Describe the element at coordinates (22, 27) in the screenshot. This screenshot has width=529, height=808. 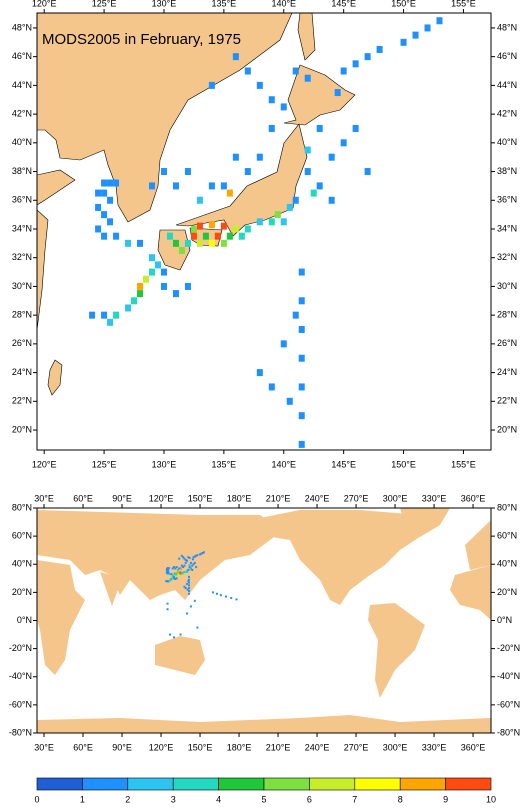
I see `lat-label: 48°N` at that location.